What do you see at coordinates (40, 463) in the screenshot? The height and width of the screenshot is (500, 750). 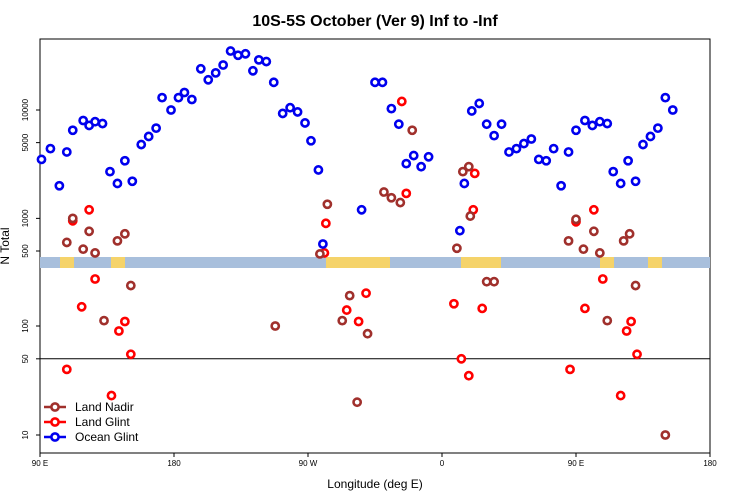 I see `x-tick-label: 90 E` at bounding box center [40, 463].